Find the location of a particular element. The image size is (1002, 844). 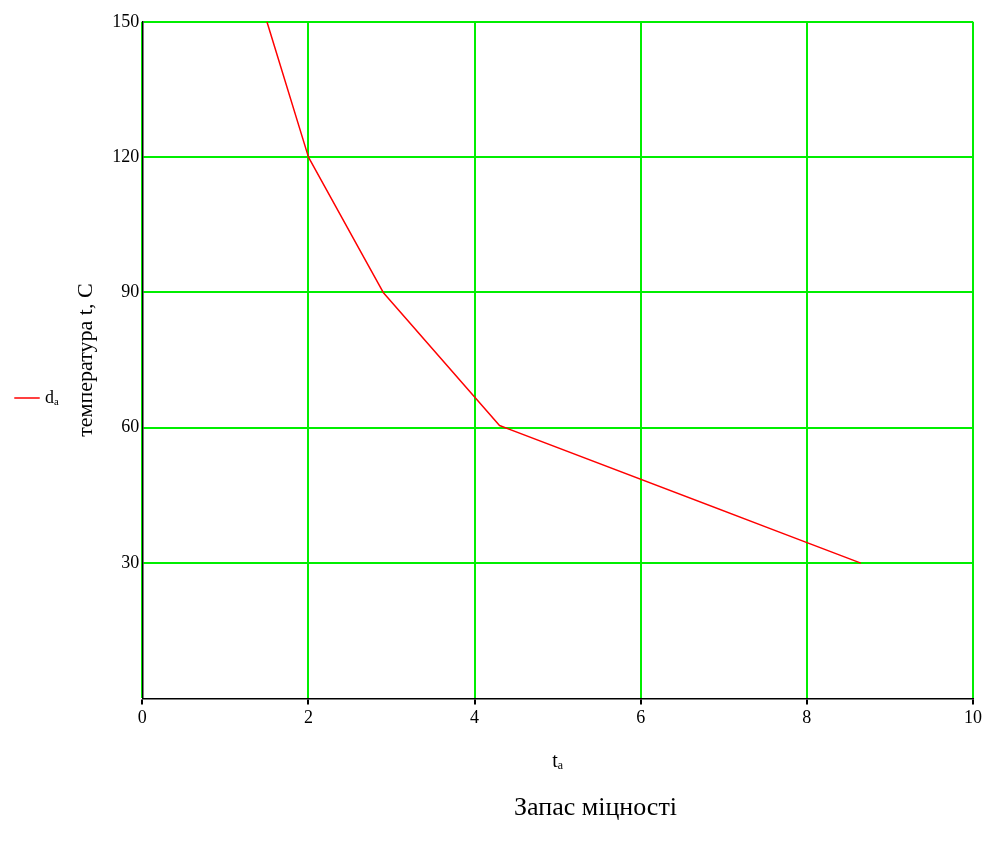

x-tick-label: 6 is located at coordinates (641, 716).